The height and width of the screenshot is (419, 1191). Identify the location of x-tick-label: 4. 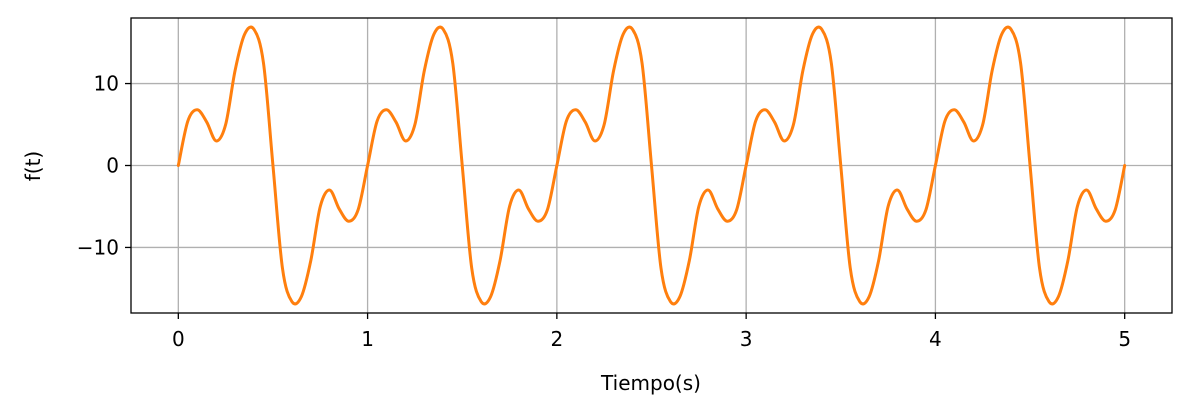
(935, 339).